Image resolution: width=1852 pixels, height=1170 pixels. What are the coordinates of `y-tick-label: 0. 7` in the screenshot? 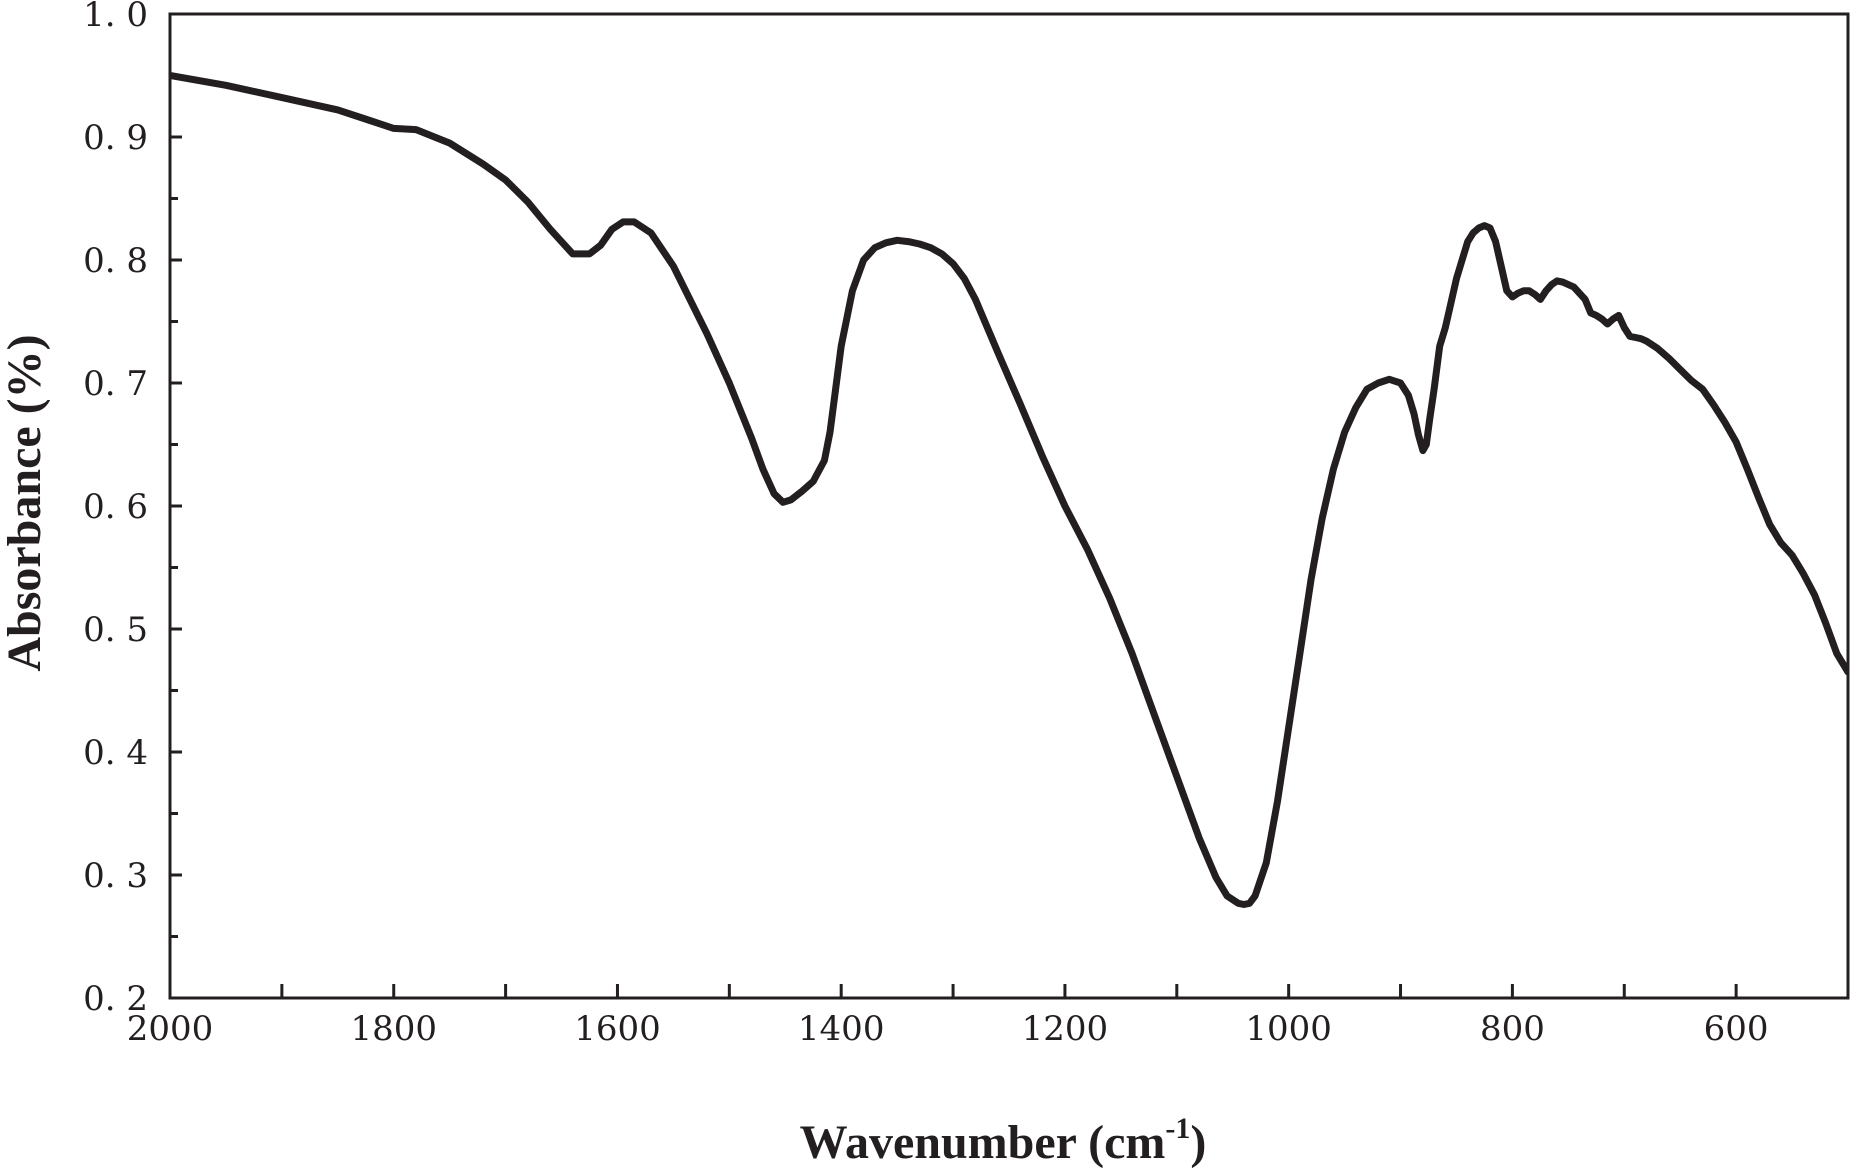 It's located at (115, 384).